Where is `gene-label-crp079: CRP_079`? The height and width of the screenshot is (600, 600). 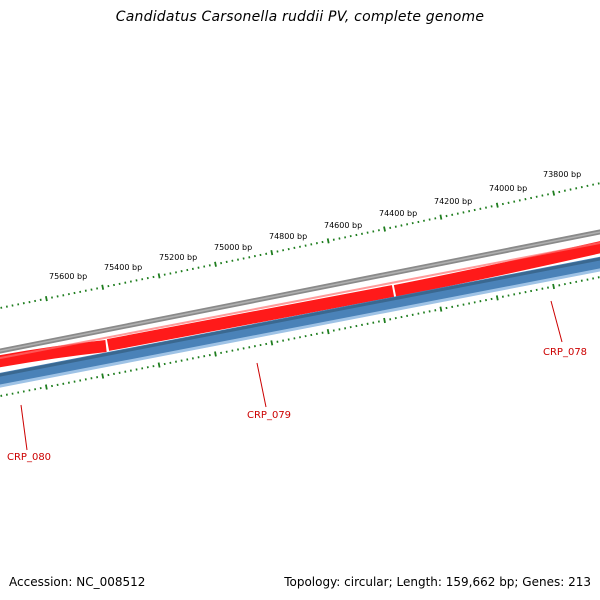 gene-label-crp079: CRP_079 is located at coordinates (269, 415).